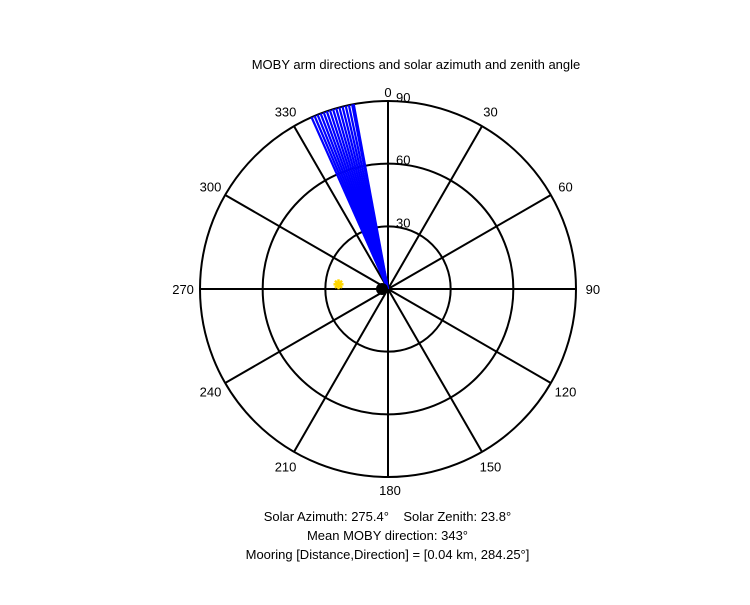 Image resolution: width=750 pixels, height=605 pixels. I want to click on center-marker, so click(382, 289).